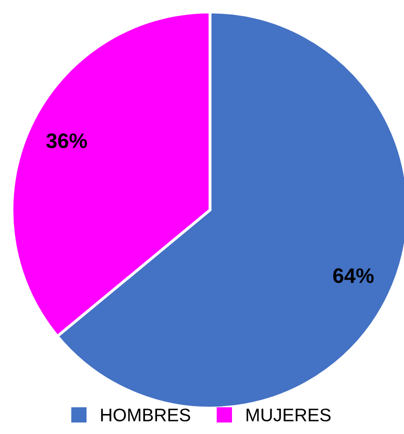  I want to click on data-label: 64%, so click(353, 276).